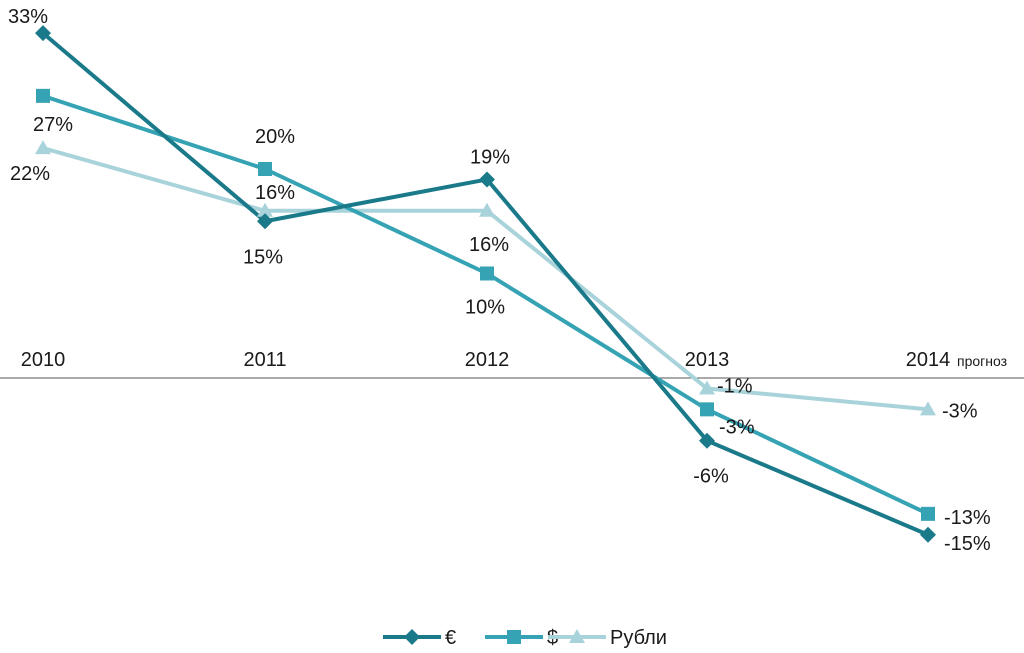 This screenshot has height=653, width=1024. I want to click on x-tick-label-2010: 2010, so click(43, 360).